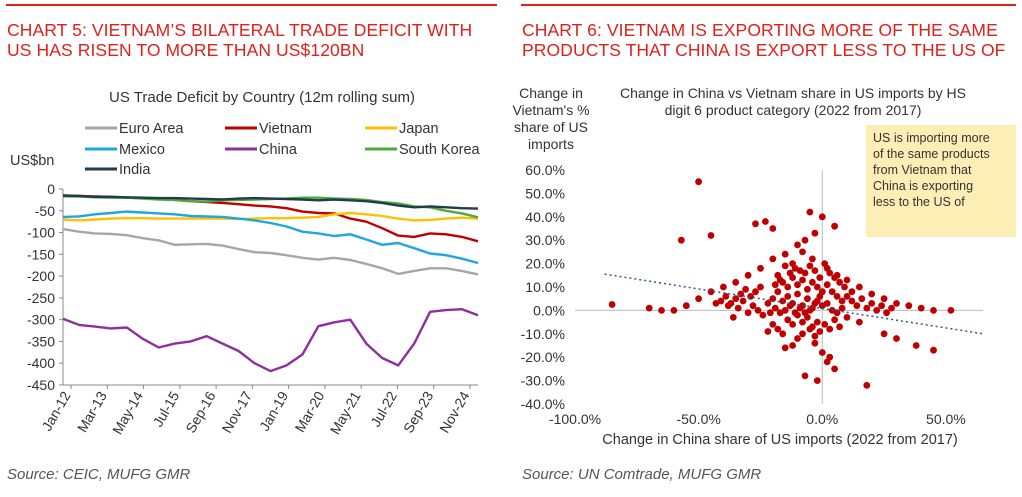  Describe the element at coordinates (135, 170) in the screenshot. I see `legend-label: India` at that location.